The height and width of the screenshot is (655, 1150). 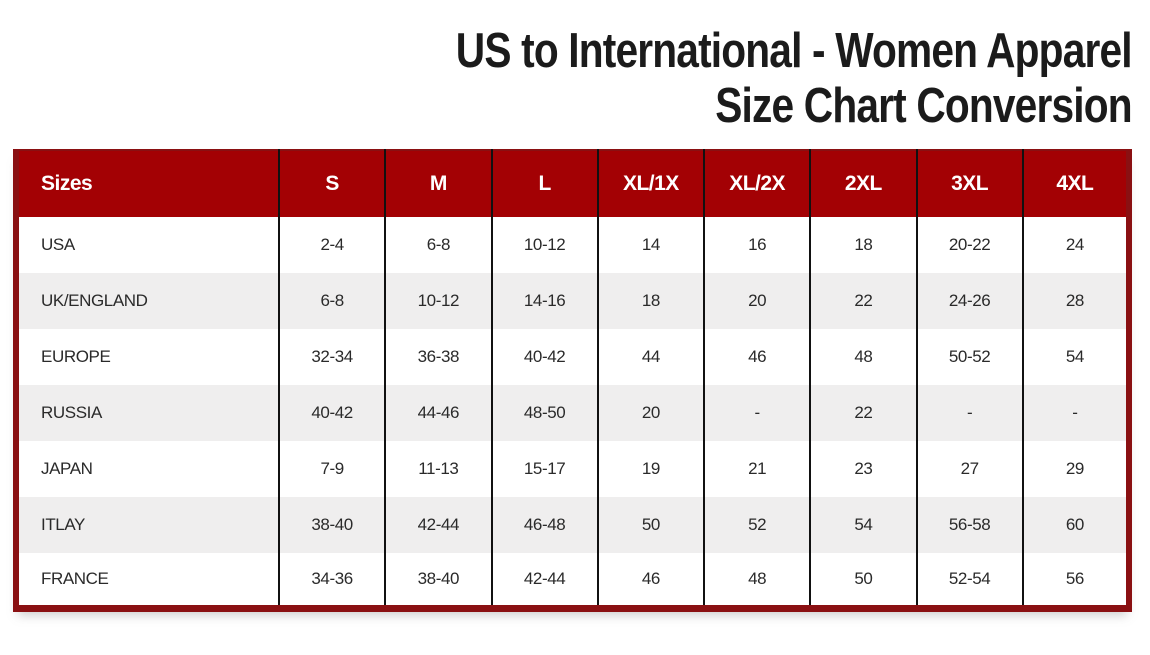 I want to click on size-cell: 24-26, so click(x=969, y=300).